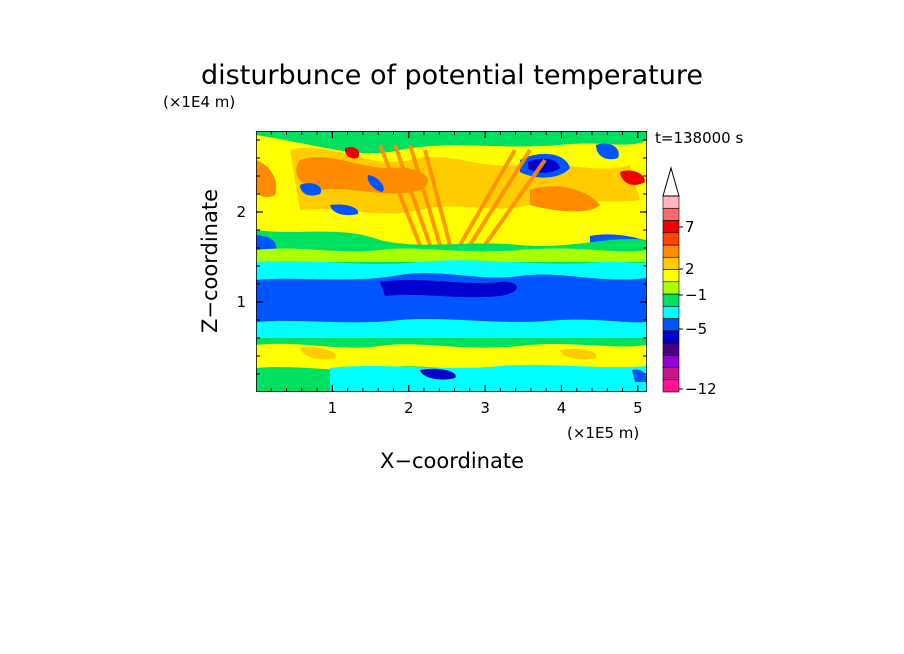  I want to click on colorbar-label: −12, so click(701, 389).